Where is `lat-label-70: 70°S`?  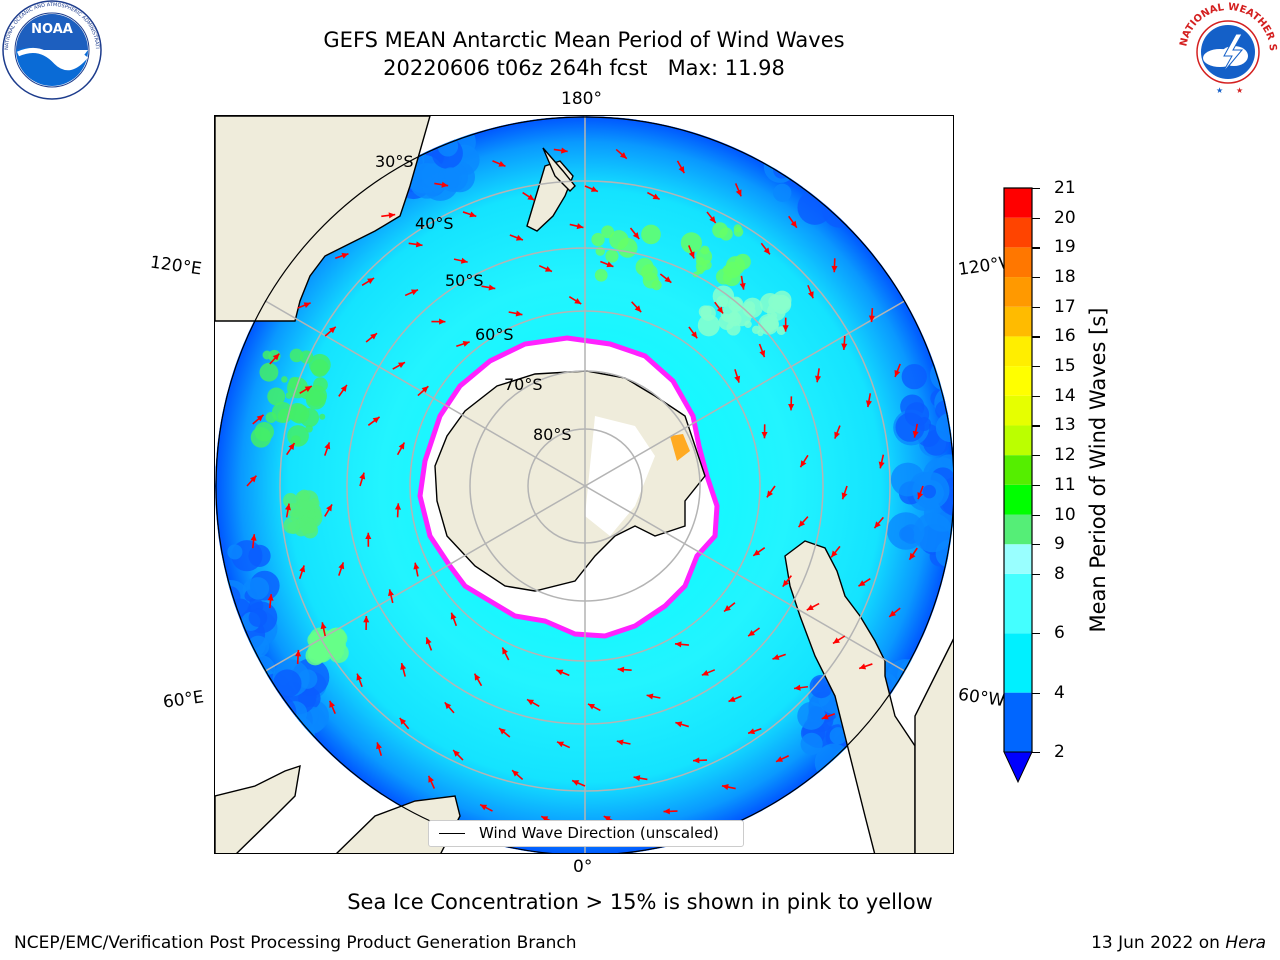
lat-label-70: 70°S is located at coordinates (523, 384).